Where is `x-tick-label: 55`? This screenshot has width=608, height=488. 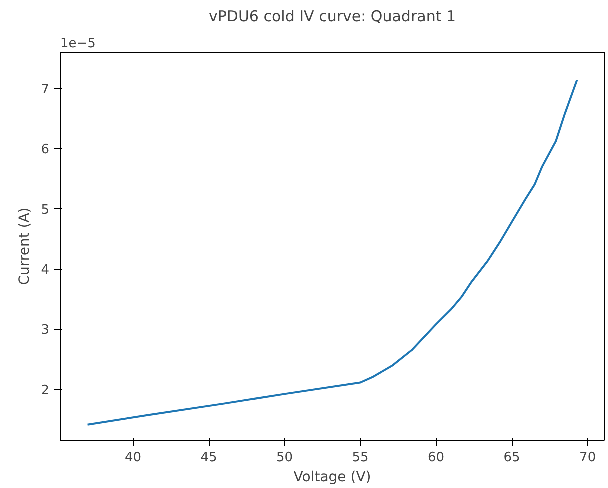
x-tick-label: 55 is located at coordinates (360, 458).